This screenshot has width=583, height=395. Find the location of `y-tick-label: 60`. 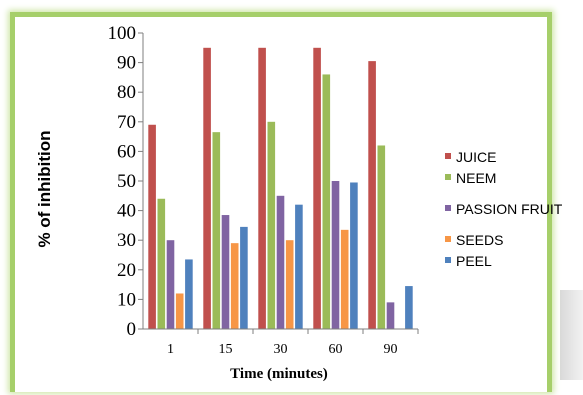

y-tick-label: 60 is located at coordinates (126, 151).